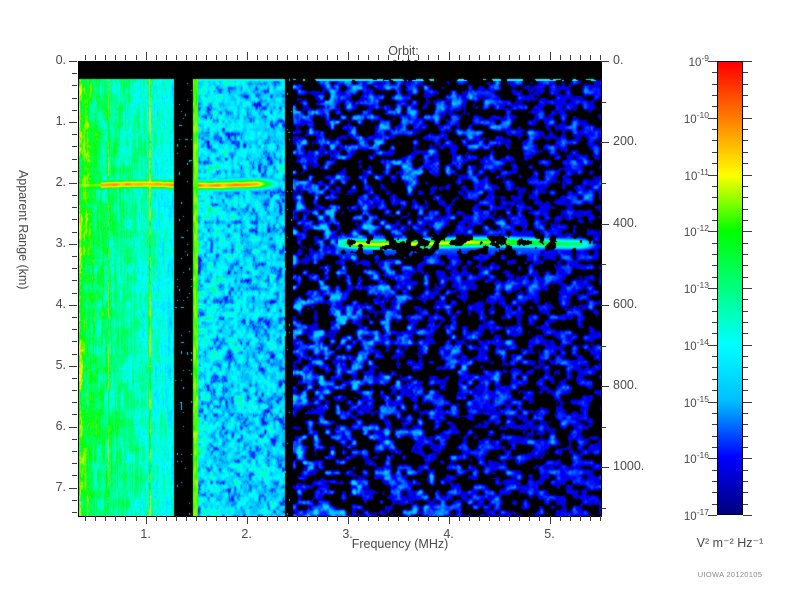 This screenshot has height=600, width=800. Describe the element at coordinates (60, 303) in the screenshot. I see `y-tick-label-left: 4.` at that location.